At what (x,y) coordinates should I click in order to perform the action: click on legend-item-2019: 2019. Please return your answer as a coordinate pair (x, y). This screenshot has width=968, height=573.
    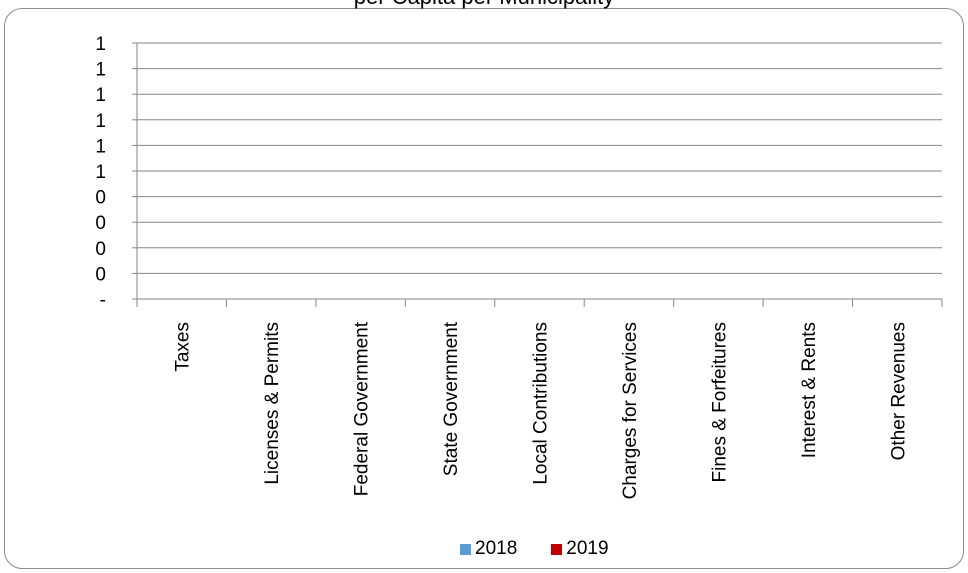
    Looking at the image, I should click on (580, 549).